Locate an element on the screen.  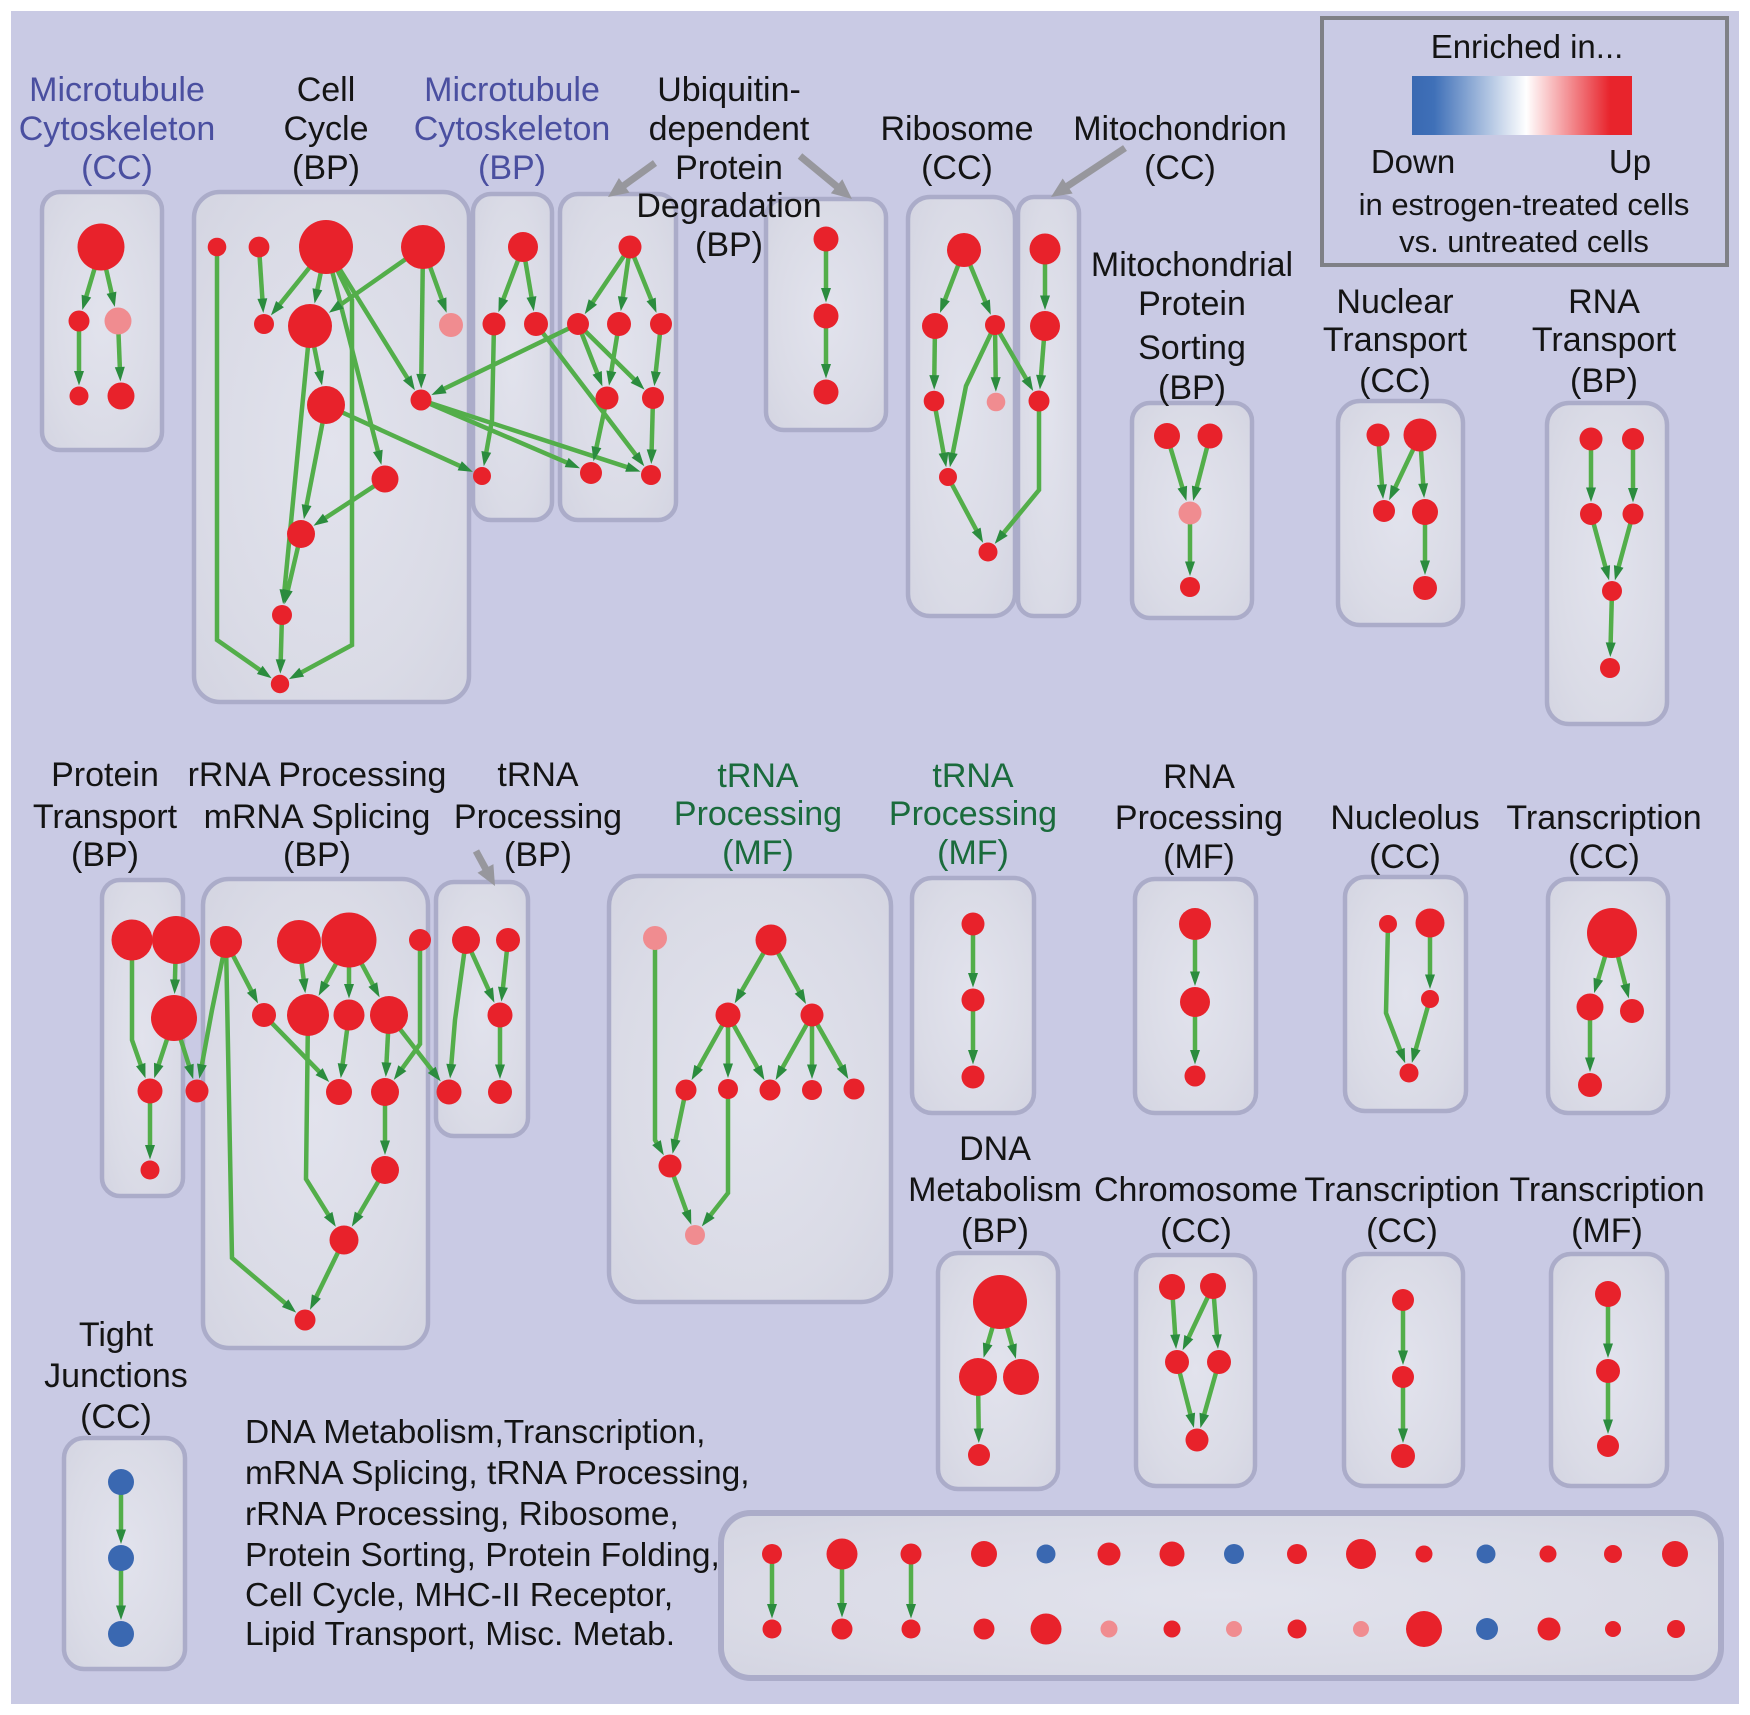
svg-text: Cell is located at coordinates (326, 90).